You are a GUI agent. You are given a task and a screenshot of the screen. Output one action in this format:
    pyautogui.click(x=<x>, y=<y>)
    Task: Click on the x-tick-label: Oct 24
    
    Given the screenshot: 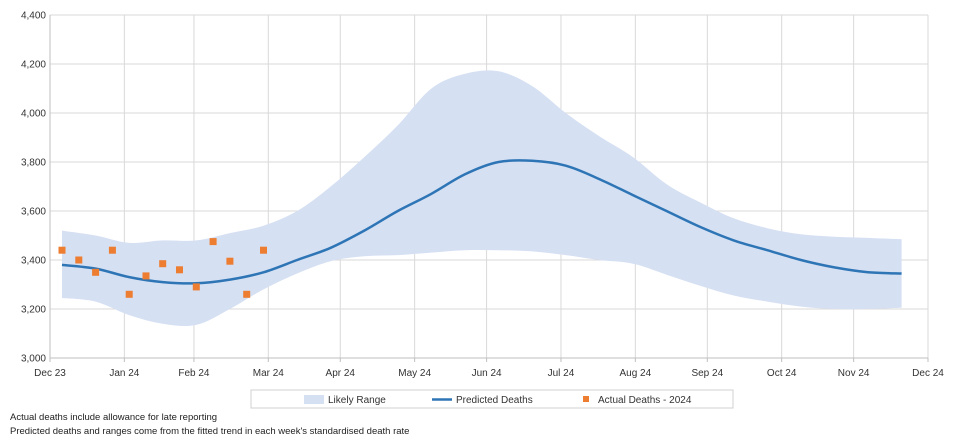 What is the action you would take?
    pyautogui.click(x=782, y=373)
    